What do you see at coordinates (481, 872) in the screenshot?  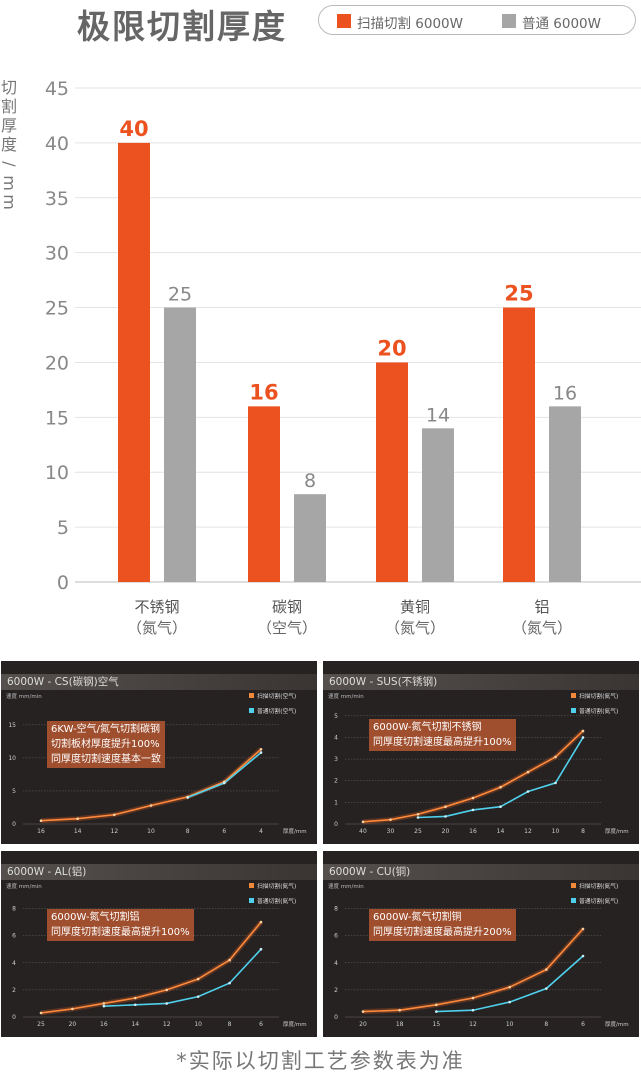 I see `panel-title-bar: 6000W - CU(铜)` at bounding box center [481, 872].